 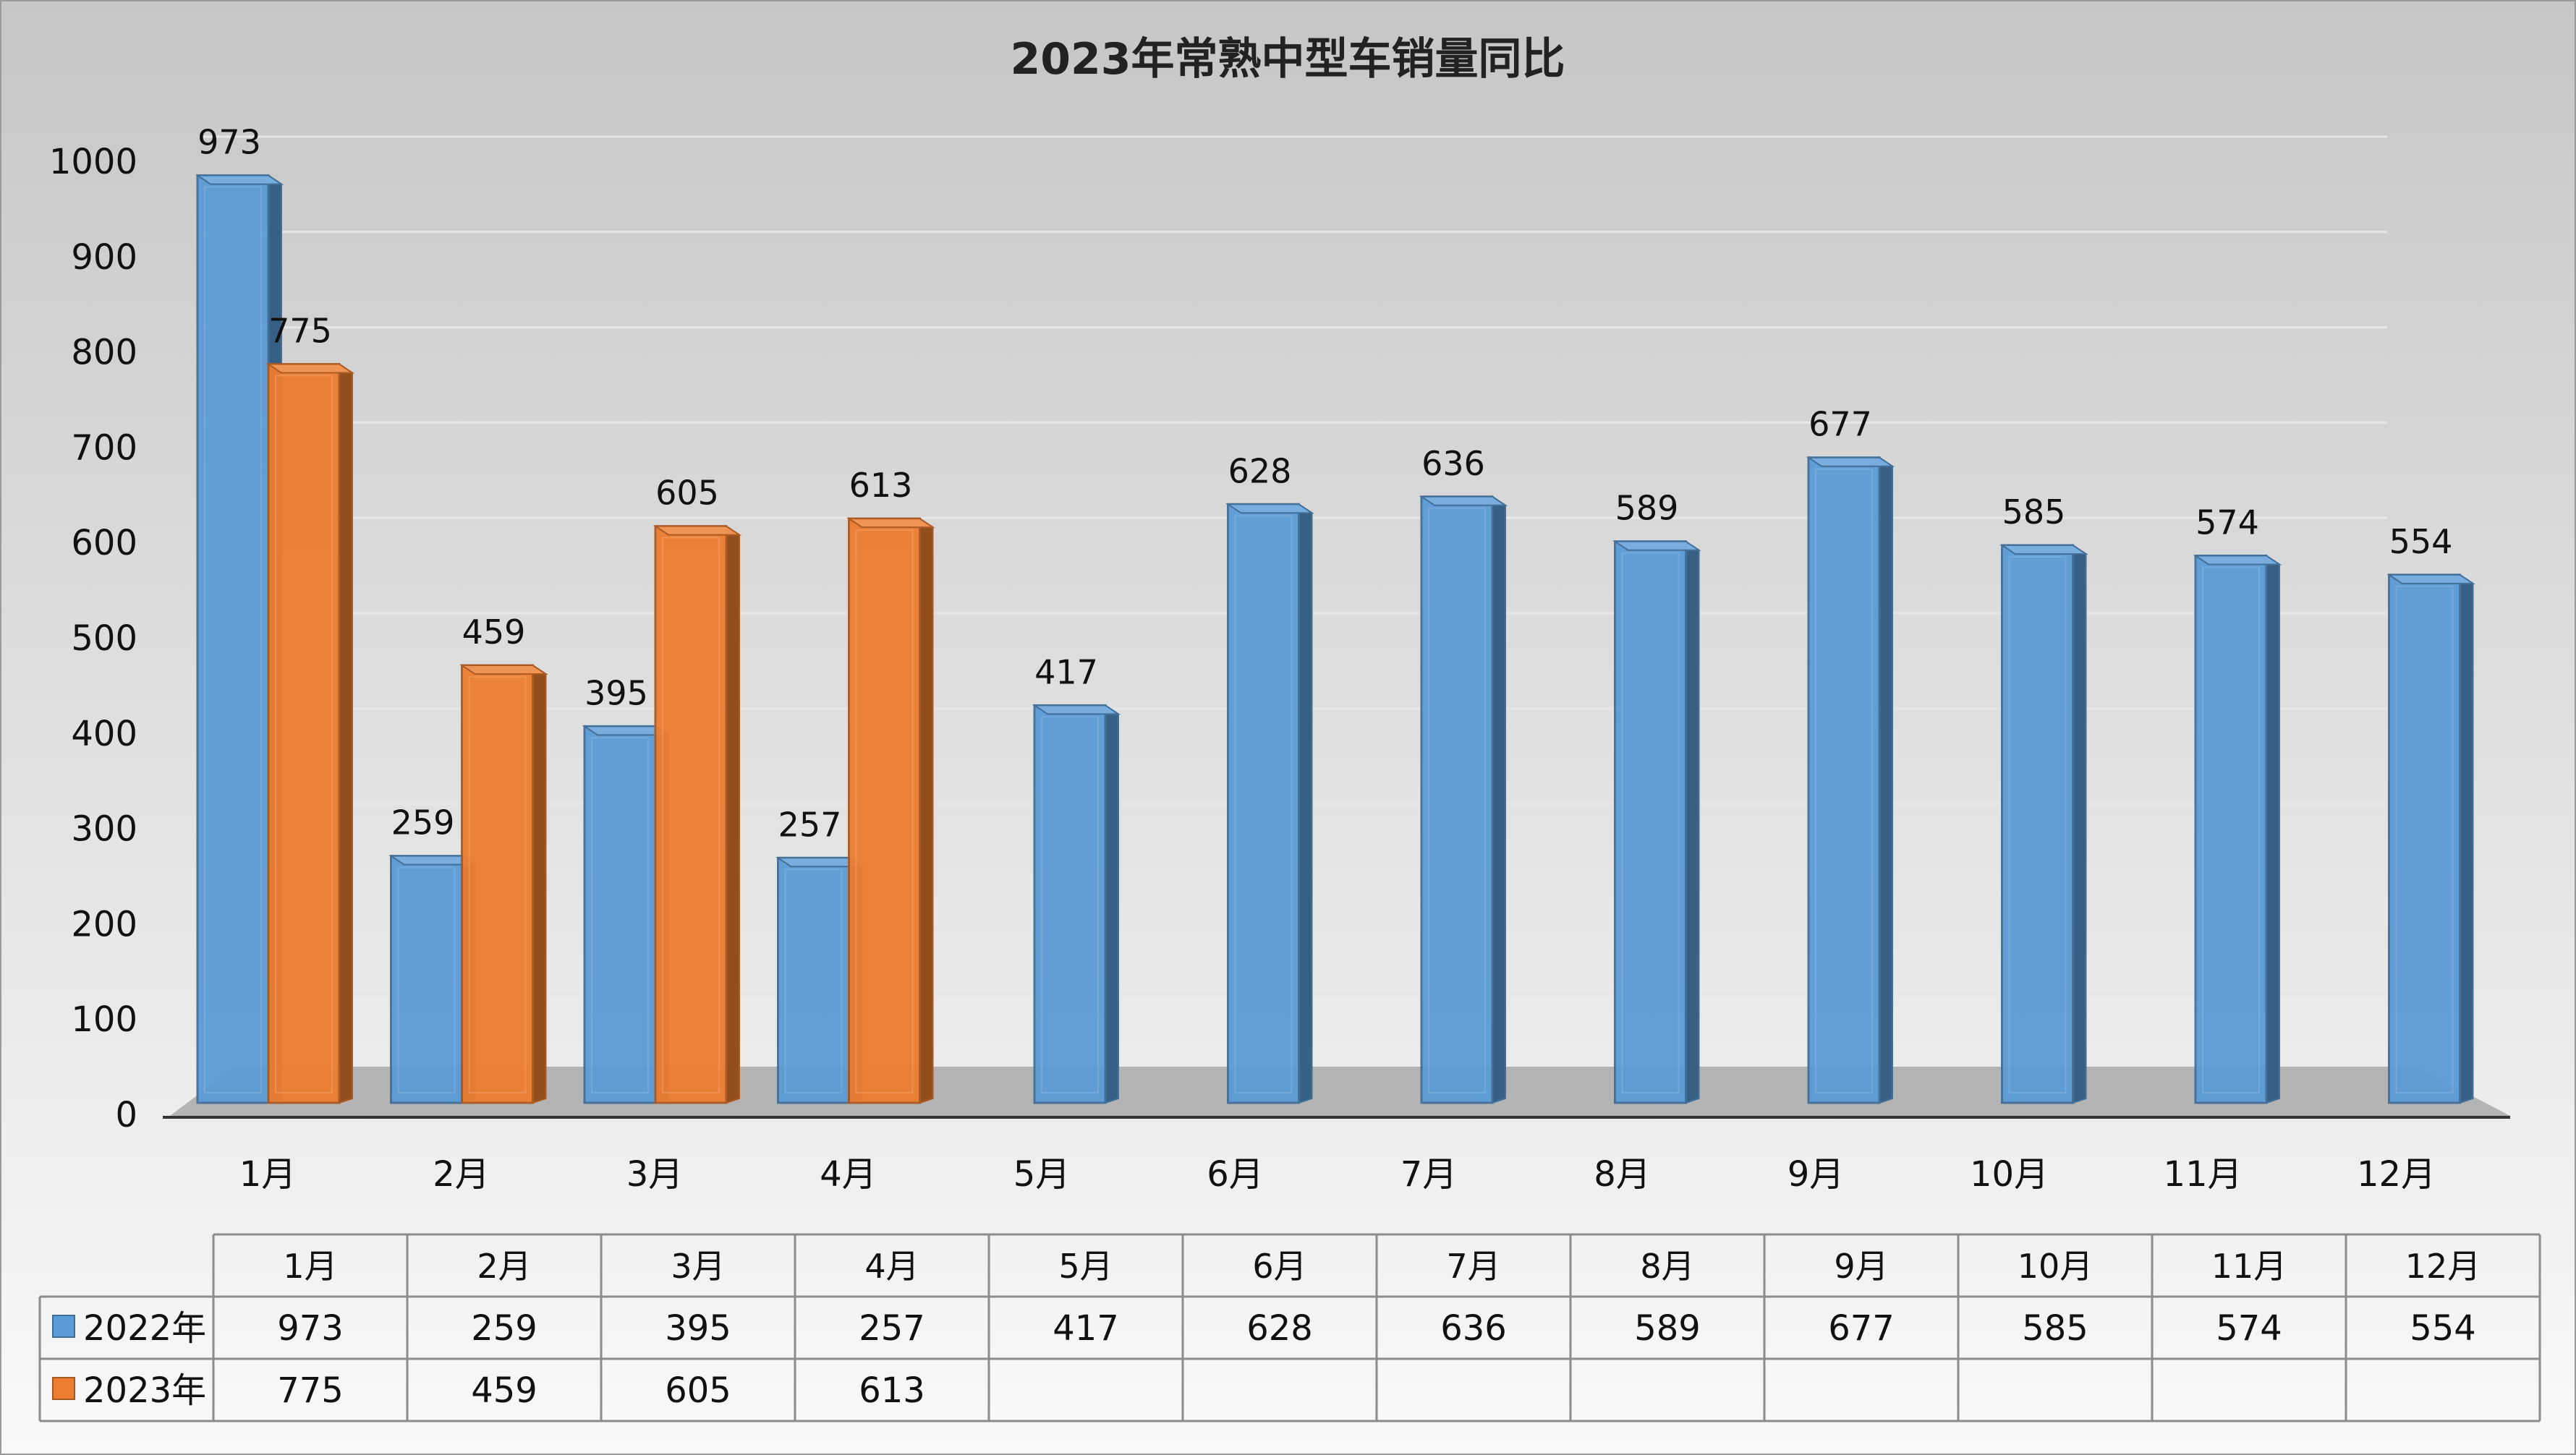 What do you see at coordinates (1622, 1174) in the screenshot?
I see `x-category-label: 8月` at bounding box center [1622, 1174].